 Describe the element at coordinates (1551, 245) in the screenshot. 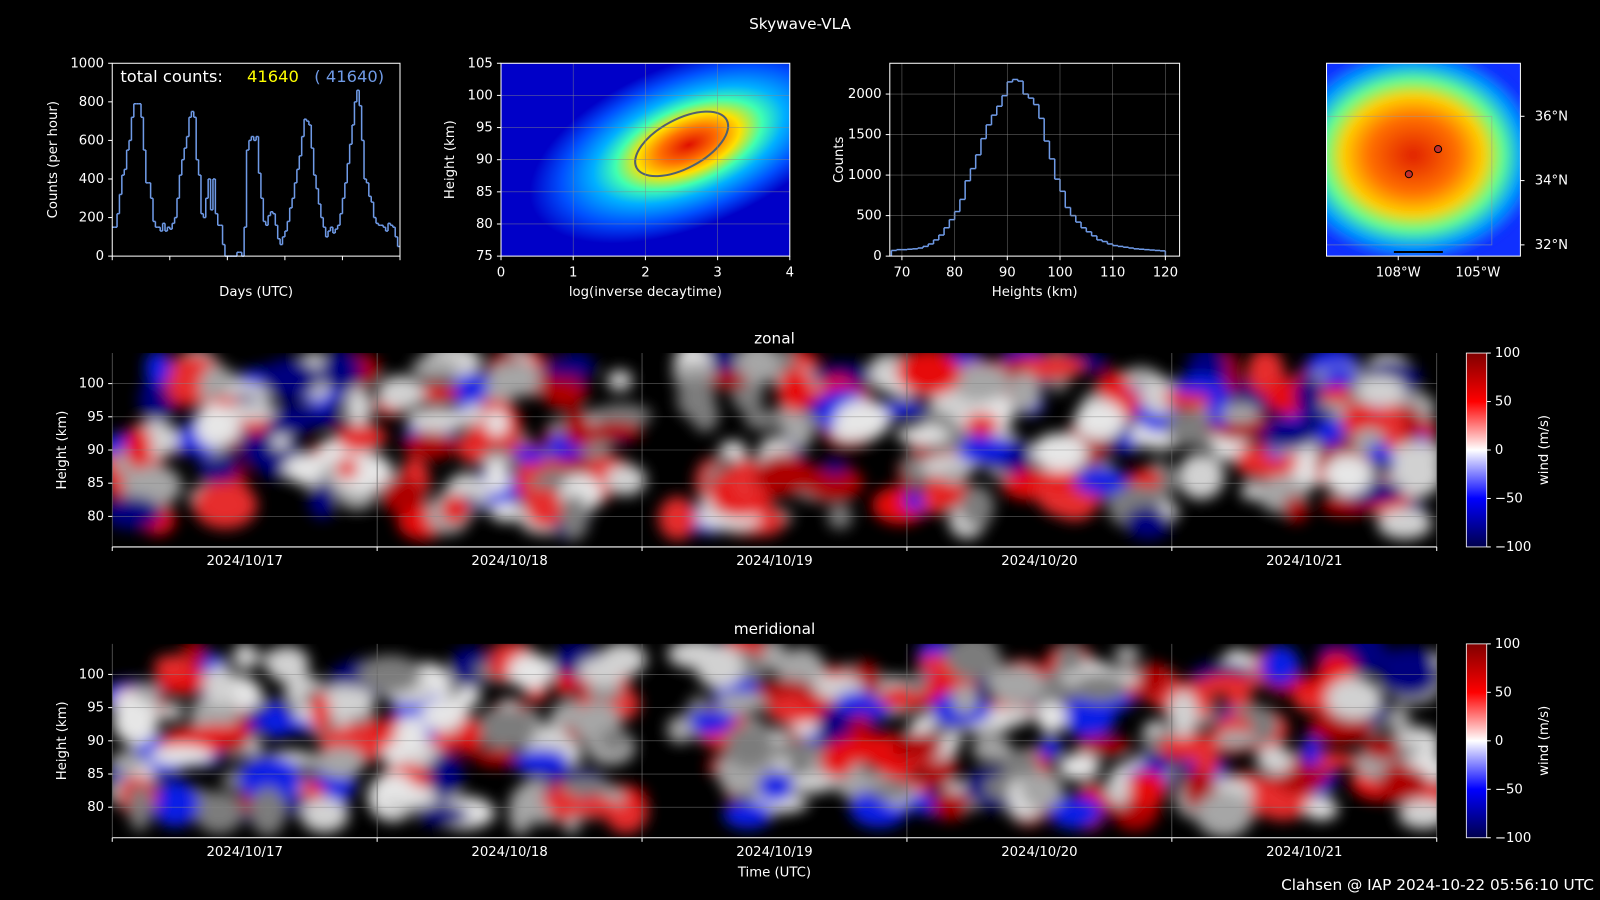

I see `y-tick-label: 32°N` at that location.